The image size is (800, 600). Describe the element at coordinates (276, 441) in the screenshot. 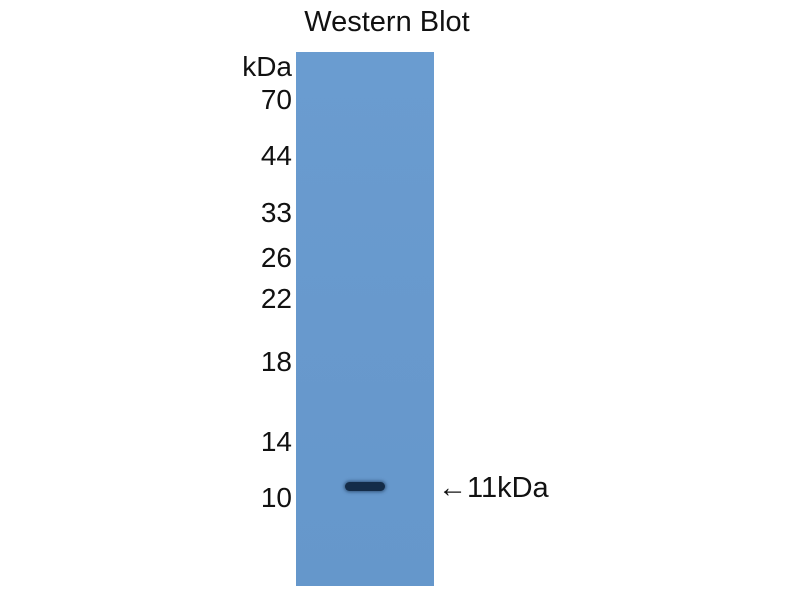

I see `marker-14: 14` at that location.